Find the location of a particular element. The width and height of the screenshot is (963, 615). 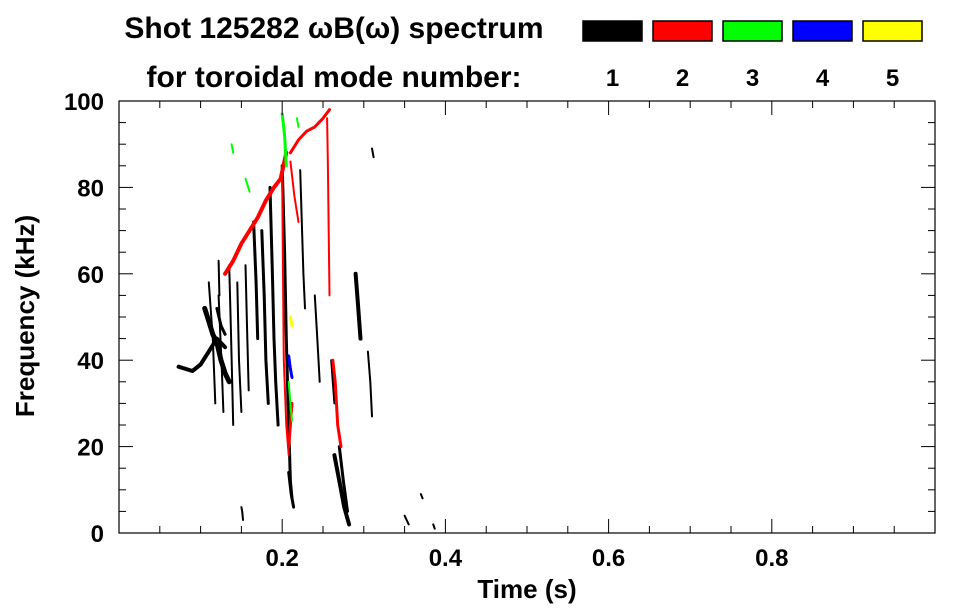

x-tick-label: 0.6 is located at coordinates (608, 558).